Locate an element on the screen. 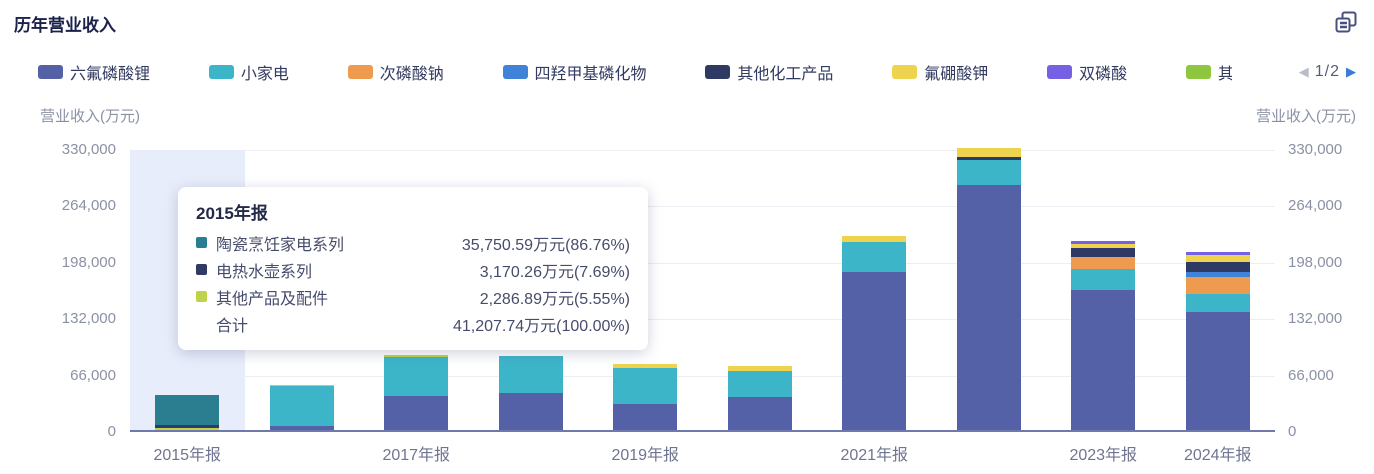 This screenshot has width=1374, height=474. page-title: 历年营业收入 is located at coordinates (65, 25).